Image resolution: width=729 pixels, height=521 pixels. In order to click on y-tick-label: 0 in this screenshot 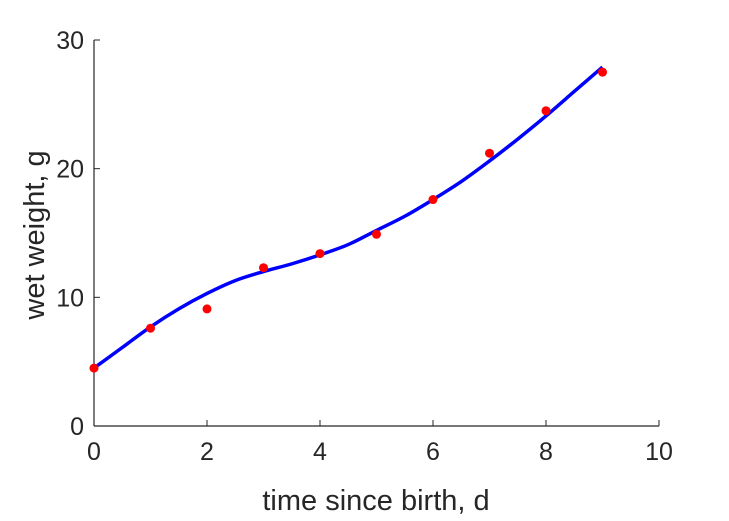, I will do `click(77, 427)`.